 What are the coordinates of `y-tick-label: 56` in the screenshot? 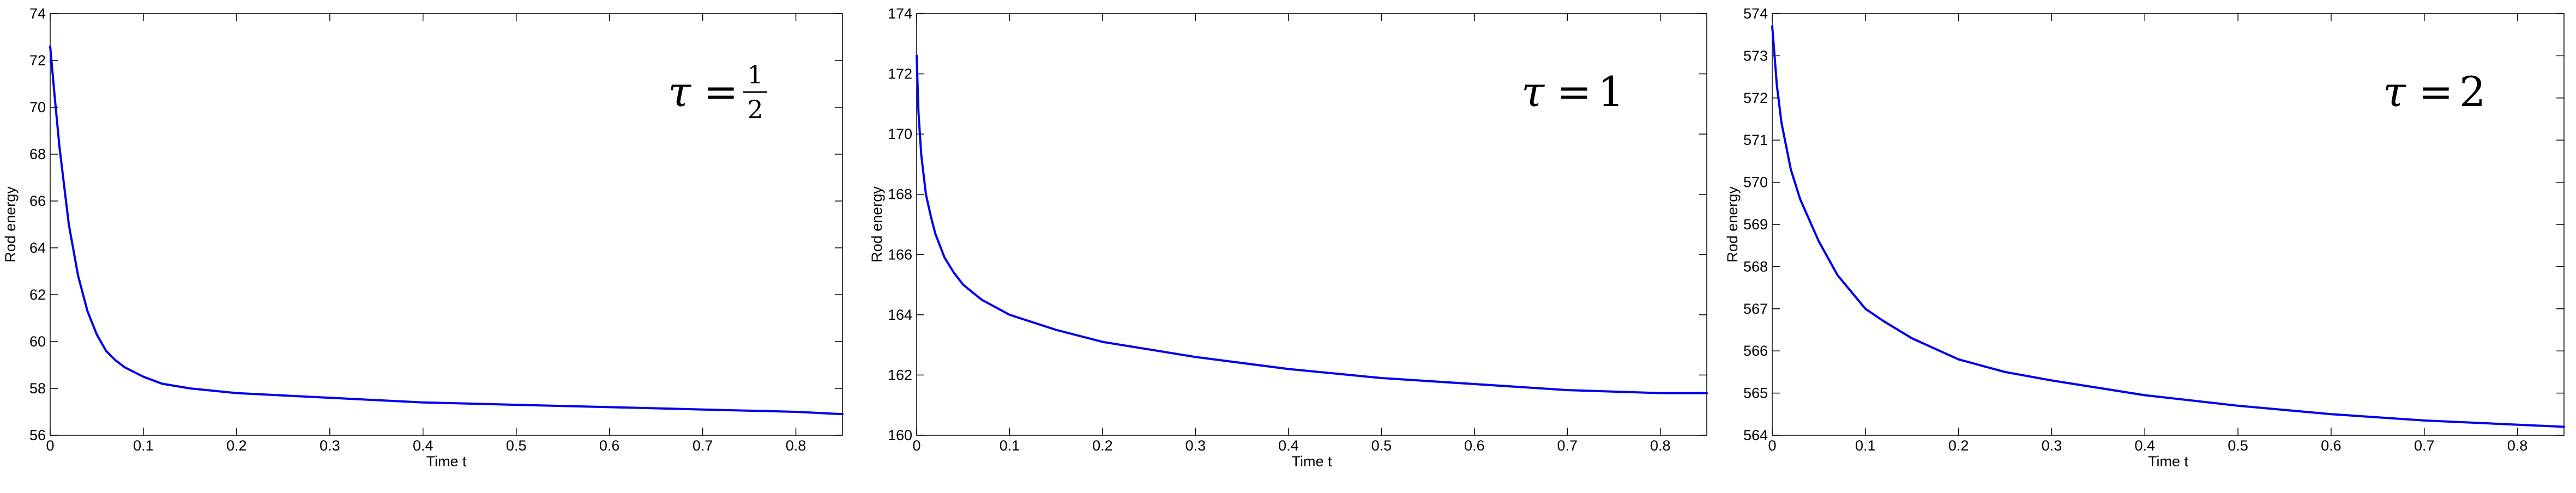 It's located at (37, 435).